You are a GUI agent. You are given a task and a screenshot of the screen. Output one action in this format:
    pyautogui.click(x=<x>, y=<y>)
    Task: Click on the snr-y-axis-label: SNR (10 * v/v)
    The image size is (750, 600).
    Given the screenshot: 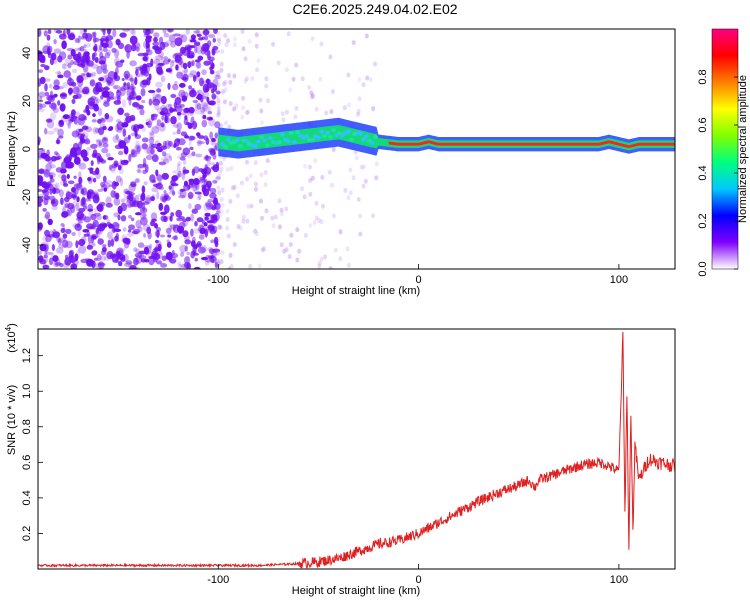 What is the action you would take?
    pyautogui.click(x=12, y=420)
    